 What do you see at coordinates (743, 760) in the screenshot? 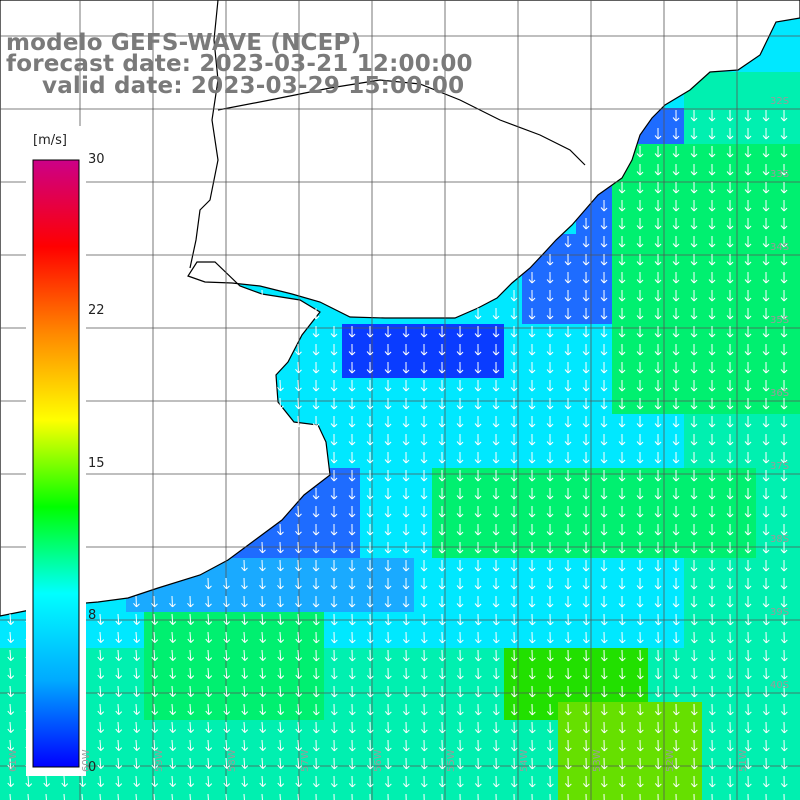
I see `longitude-label: 51W` at bounding box center [743, 760].